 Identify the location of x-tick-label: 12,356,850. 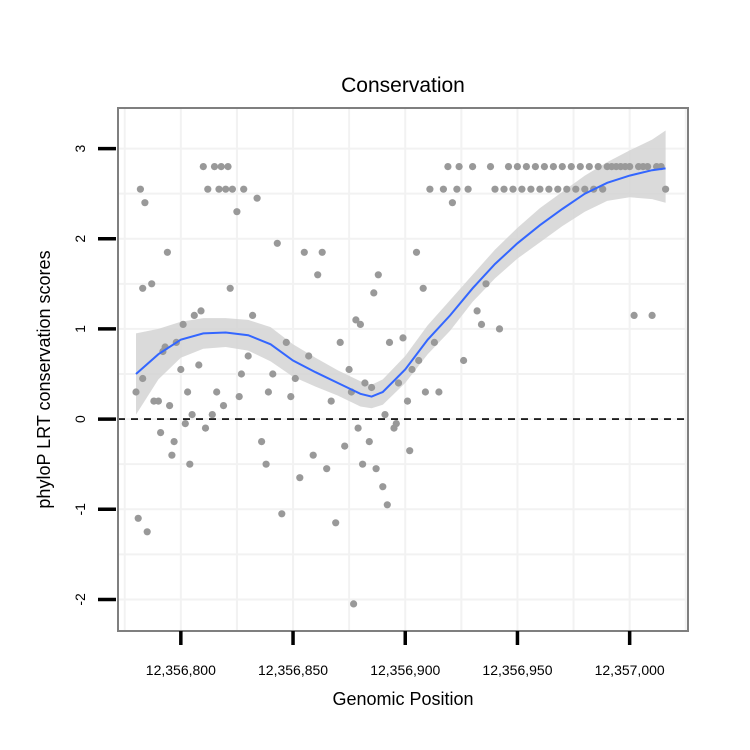
(293, 670).